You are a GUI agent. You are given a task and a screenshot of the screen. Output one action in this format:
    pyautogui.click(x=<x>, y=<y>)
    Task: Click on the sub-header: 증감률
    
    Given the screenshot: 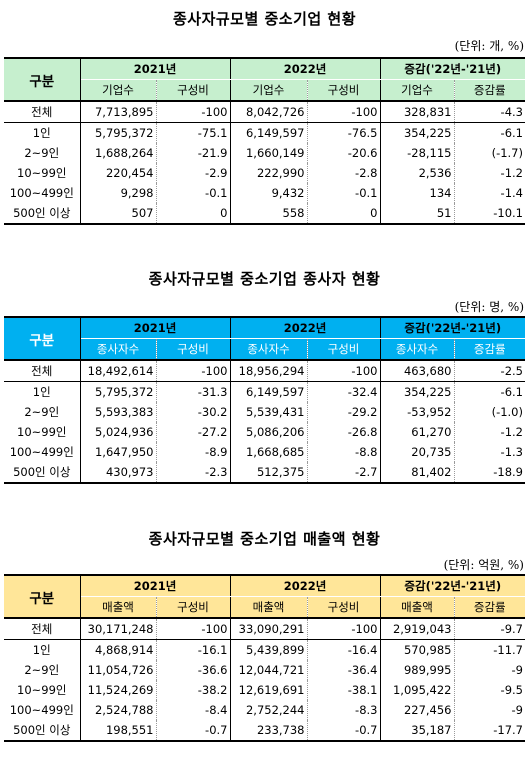 What is the action you would take?
    pyautogui.click(x=489, y=349)
    